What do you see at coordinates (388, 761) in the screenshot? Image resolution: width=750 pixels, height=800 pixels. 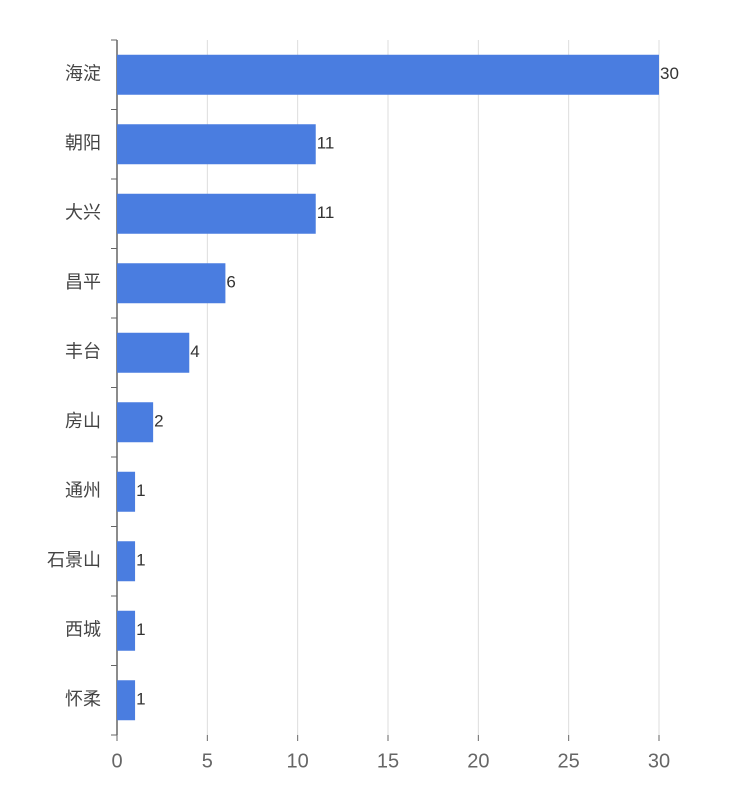 I see `x-tick-label: 15` at bounding box center [388, 761].